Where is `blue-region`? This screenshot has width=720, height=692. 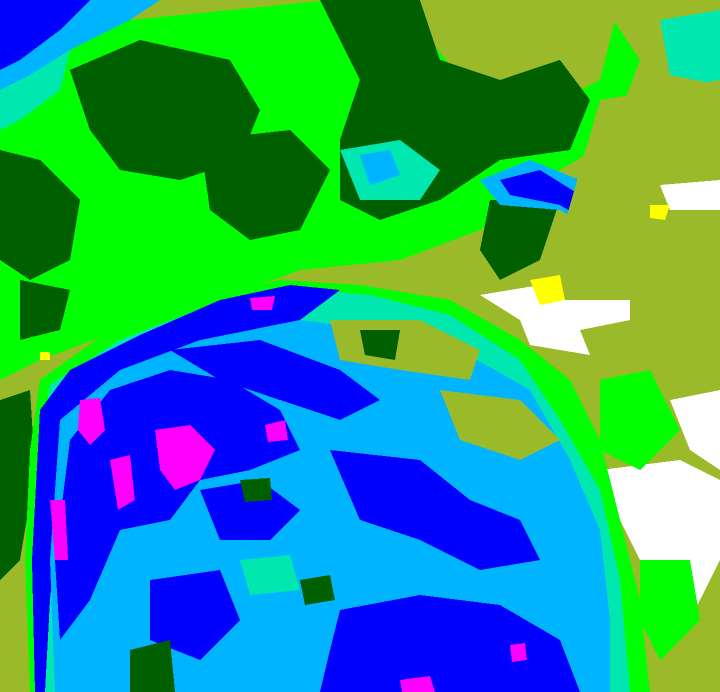
blue-region is located at coordinates (45, 35).